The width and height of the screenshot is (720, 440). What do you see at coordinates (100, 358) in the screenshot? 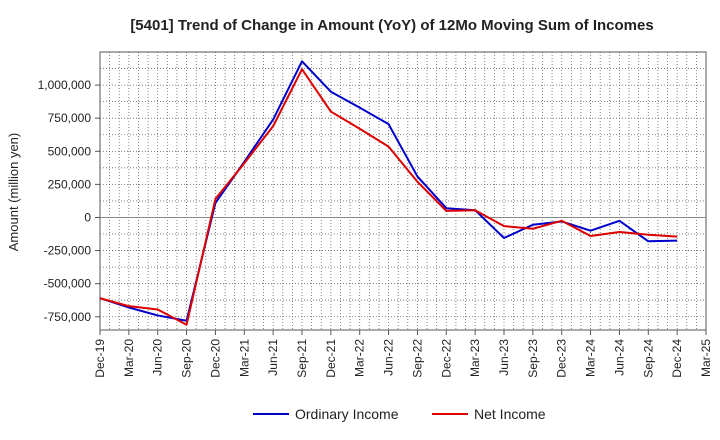
I see `x-tick-label: Dec-19` at bounding box center [100, 358].